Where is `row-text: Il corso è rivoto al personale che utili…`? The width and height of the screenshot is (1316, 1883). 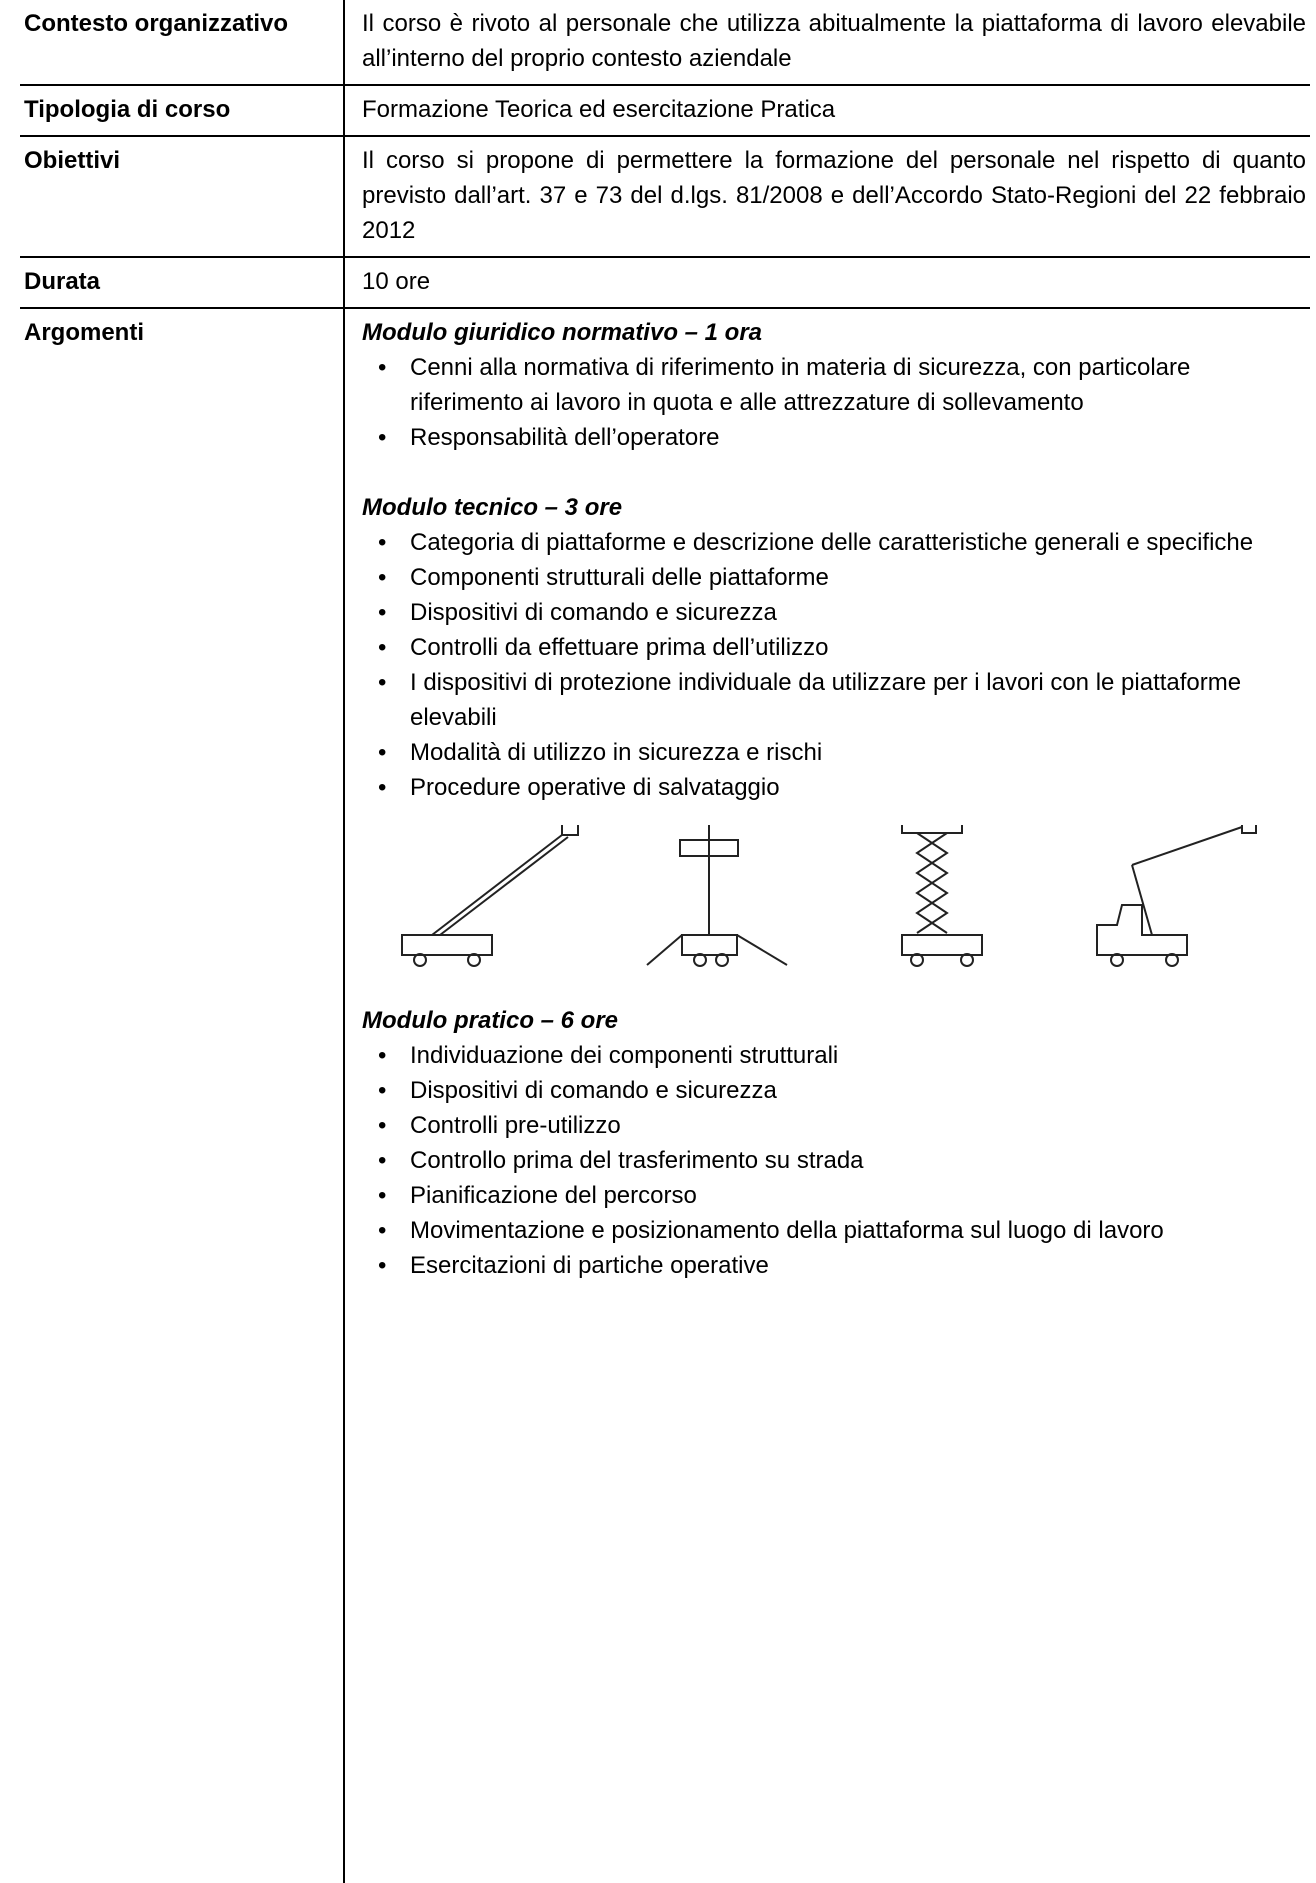
row-text: Il corso è rivoto al personale che utili… is located at coordinates (826, 42).